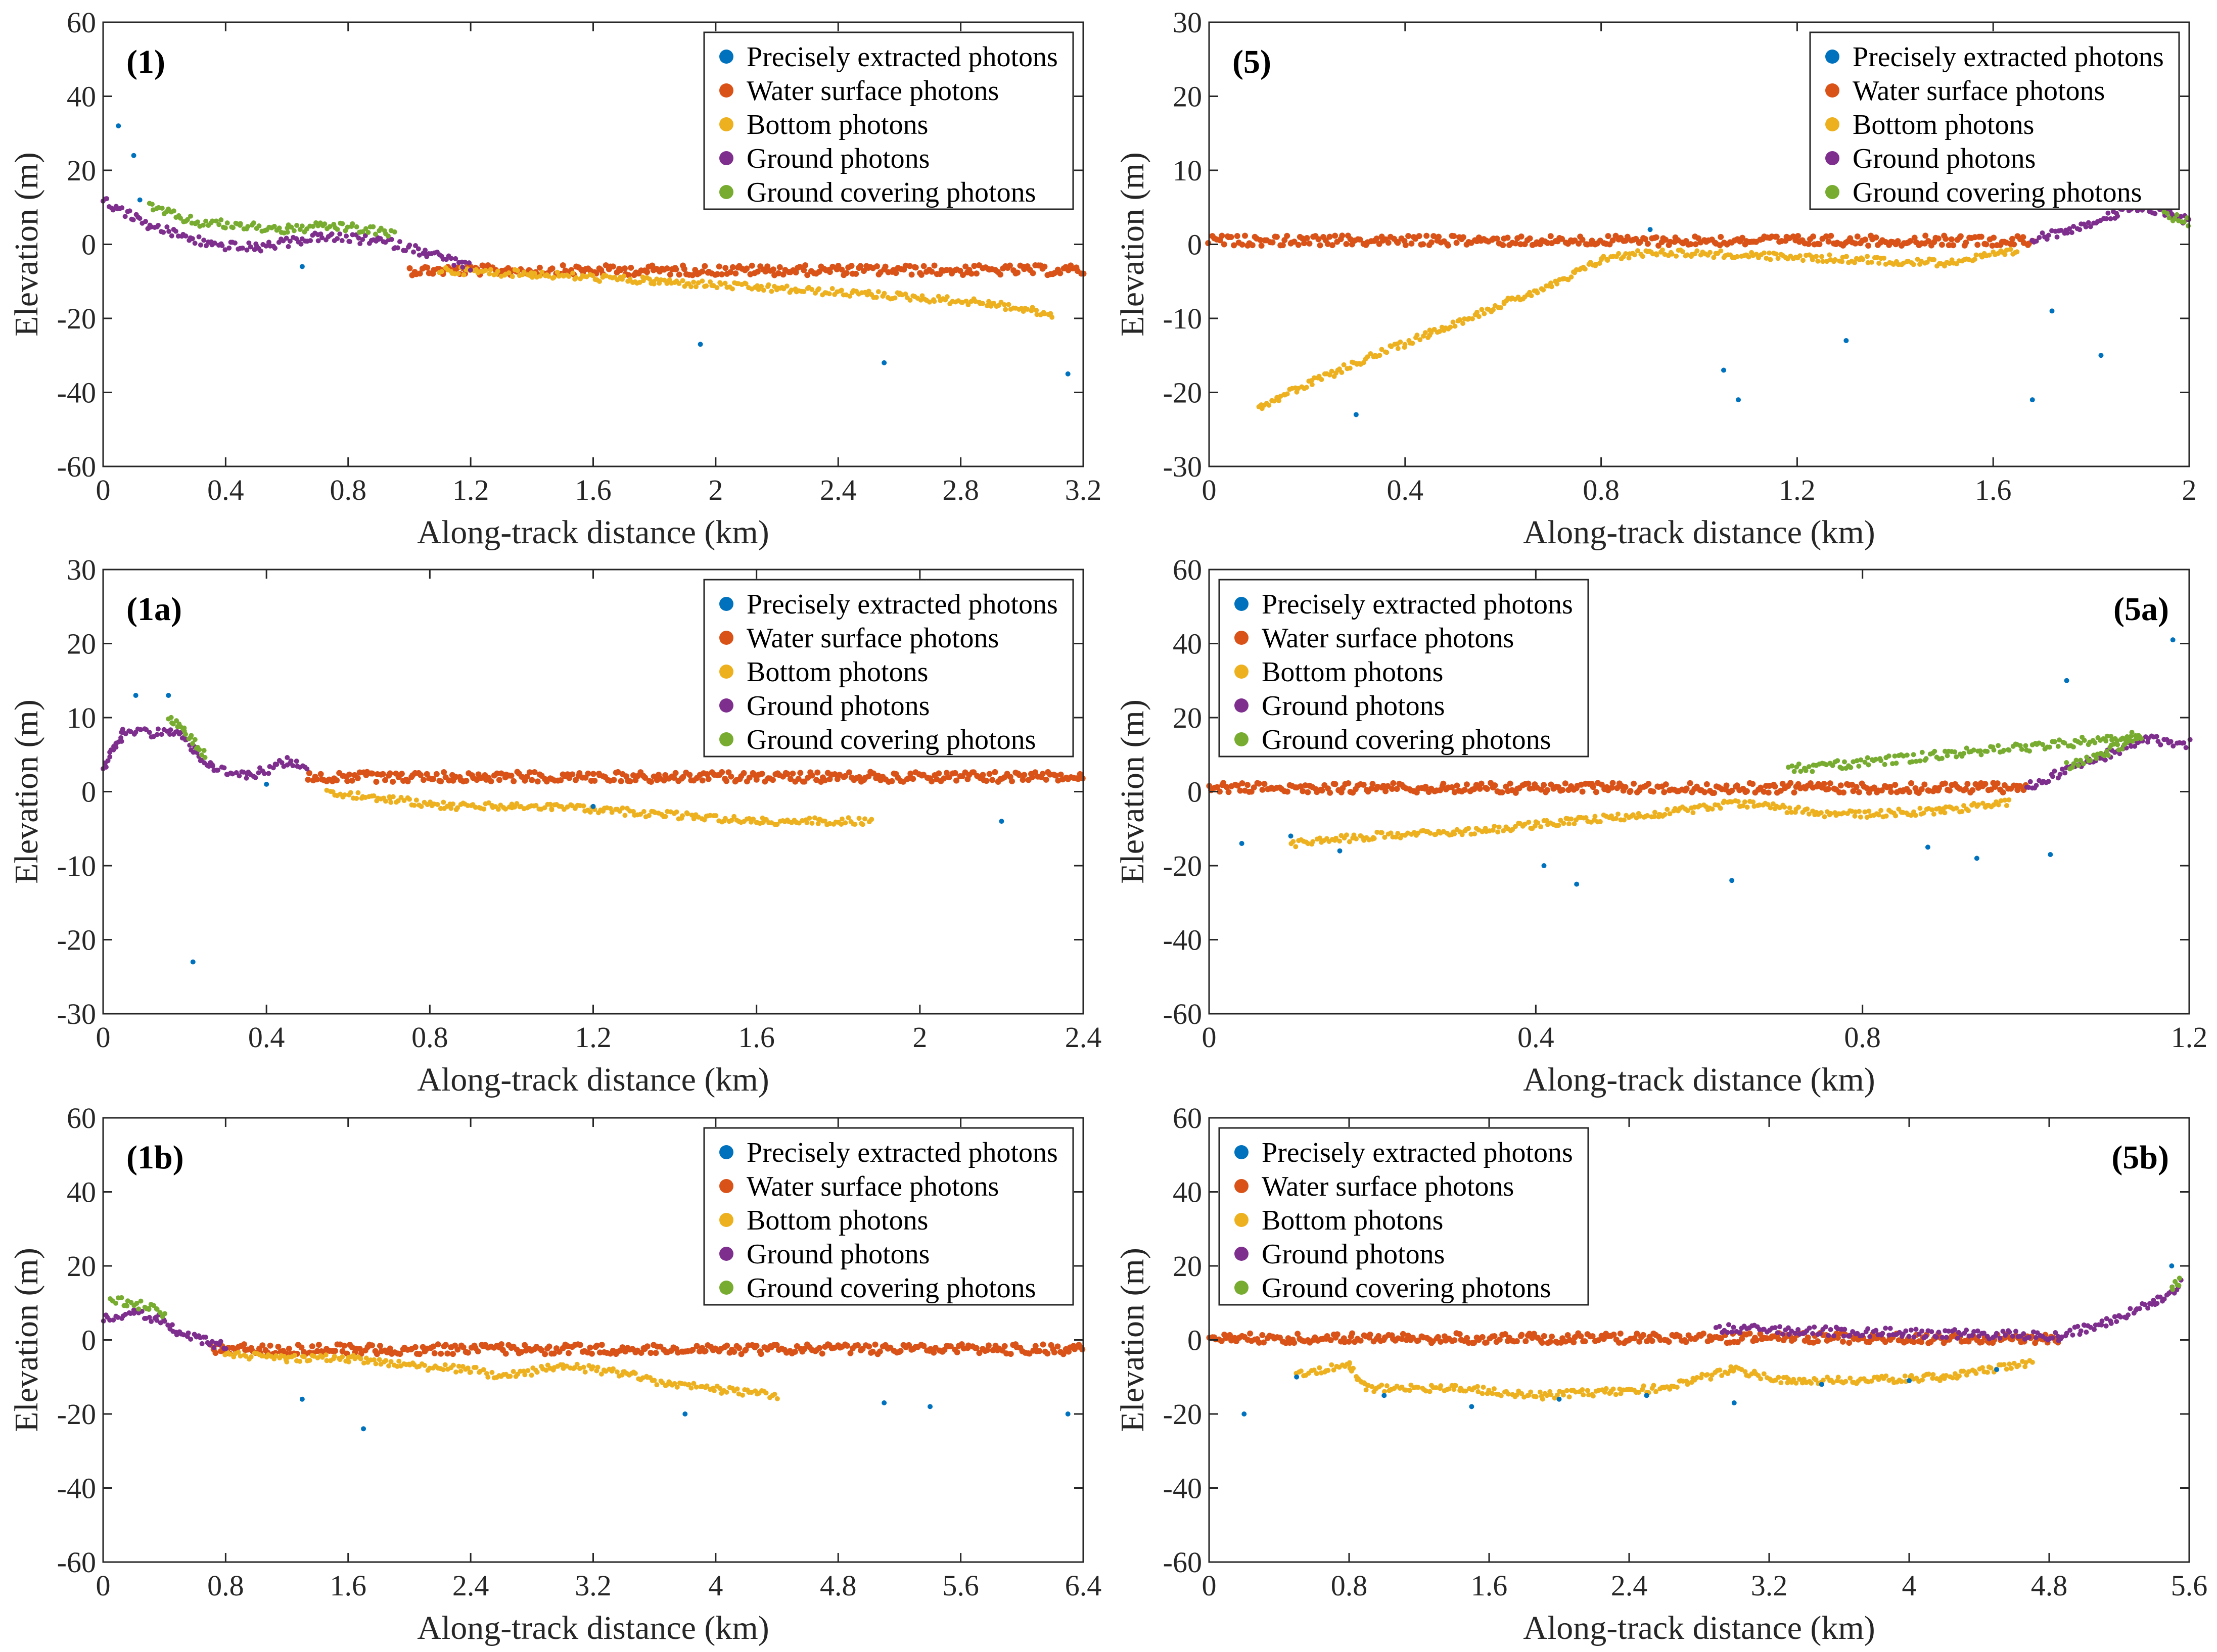 The height and width of the screenshot is (1652, 2217). Describe the element at coordinates (1695, 1340) in the screenshot. I see `data-points` at that location.